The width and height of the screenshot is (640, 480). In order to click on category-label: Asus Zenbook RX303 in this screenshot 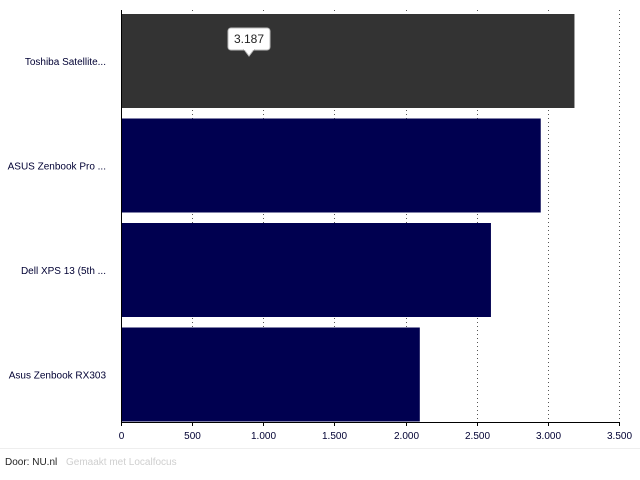, I will do `click(58, 376)`.